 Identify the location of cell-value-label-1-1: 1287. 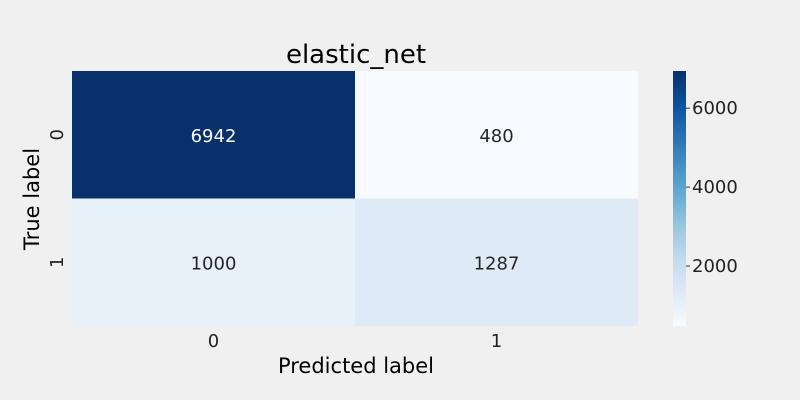
(497, 263).